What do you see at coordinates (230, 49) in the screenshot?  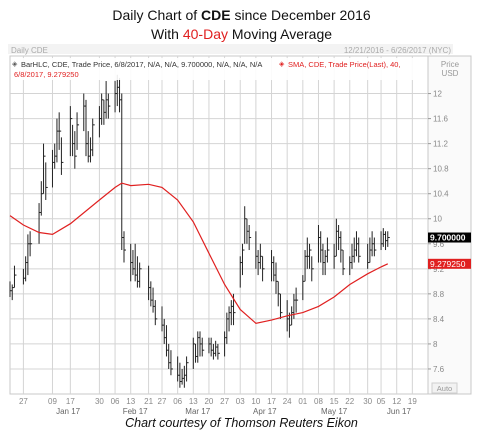 I see `panel-header-bar` at bounding box center [230, 49].